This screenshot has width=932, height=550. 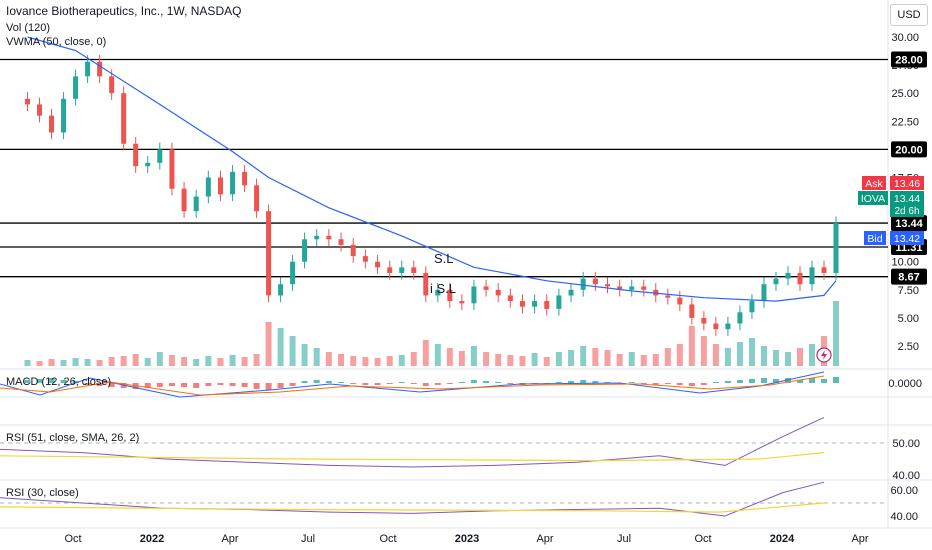 I want to click on level-label: 13.44, so click(x=909, y=224).